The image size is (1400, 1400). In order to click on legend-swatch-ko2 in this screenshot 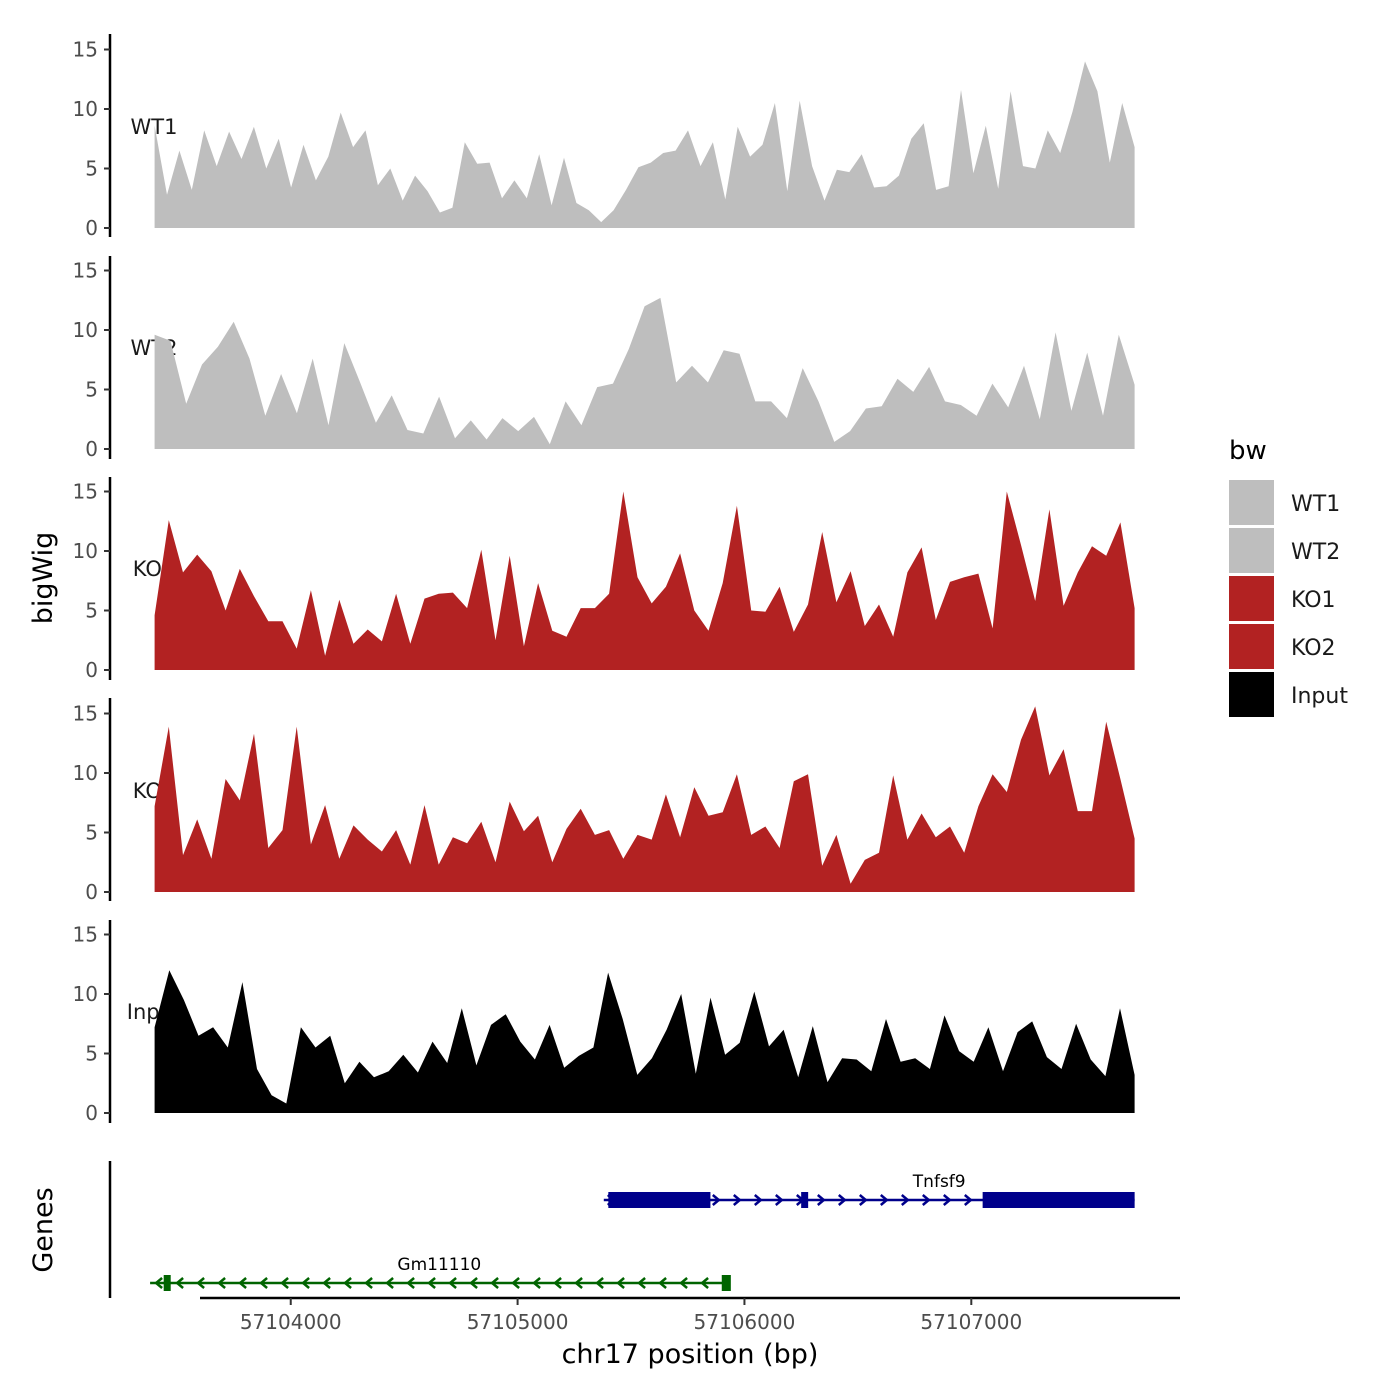, I will do `click(1251, 646)`.